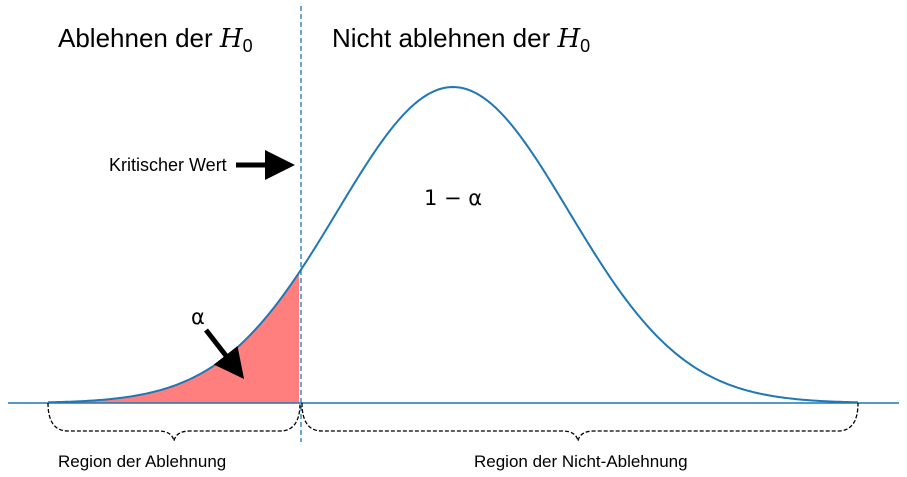 Image resolution: width=907 pixels, height=477 pixels. Describe the element at coordinates (224, 353) in the screenshot. I see `alpha-arrow` at that location.